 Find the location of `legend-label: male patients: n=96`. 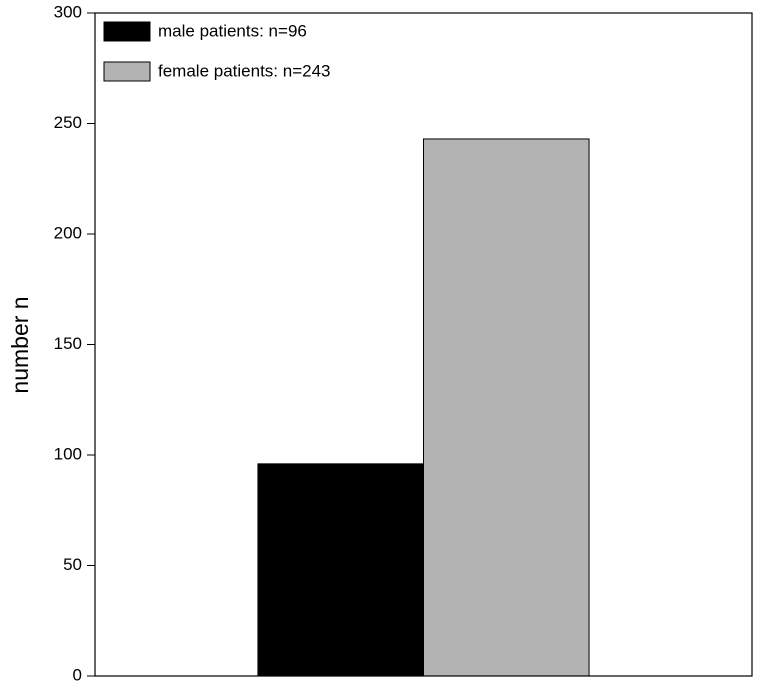

legend-label: male patients: n=96 is located at coordinates (232, 30).